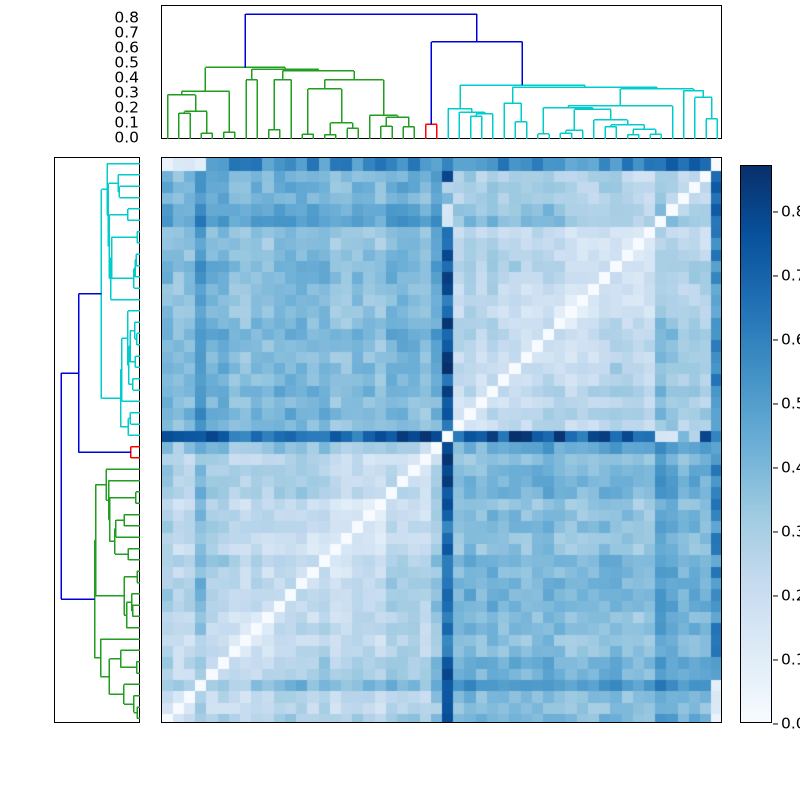  I want to click on top-dendrogram-ytick-label: 0.0, so click(126, 137).